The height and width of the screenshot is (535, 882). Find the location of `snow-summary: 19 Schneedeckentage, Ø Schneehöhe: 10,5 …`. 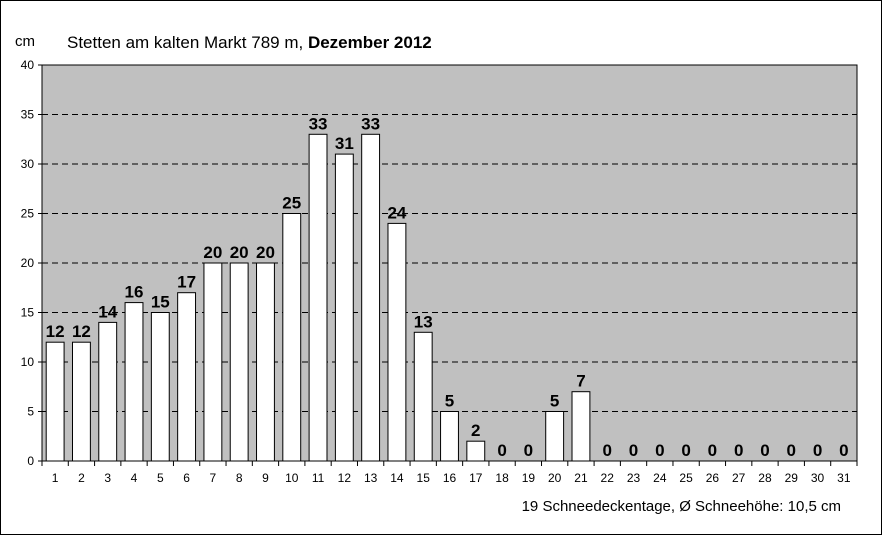

snow-summary: 19 Schneedeckentage, Ø Schneehöhe: 10,5 … is located at coordinates (681, 506).